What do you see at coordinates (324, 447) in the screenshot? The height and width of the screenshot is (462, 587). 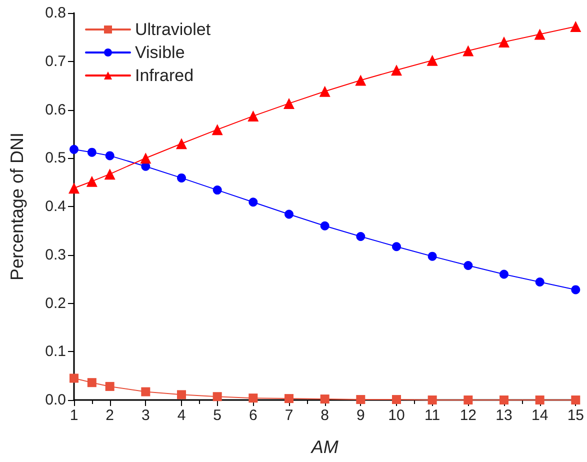 I see `x-axis-title: AM` at bounding box center [324, 447].